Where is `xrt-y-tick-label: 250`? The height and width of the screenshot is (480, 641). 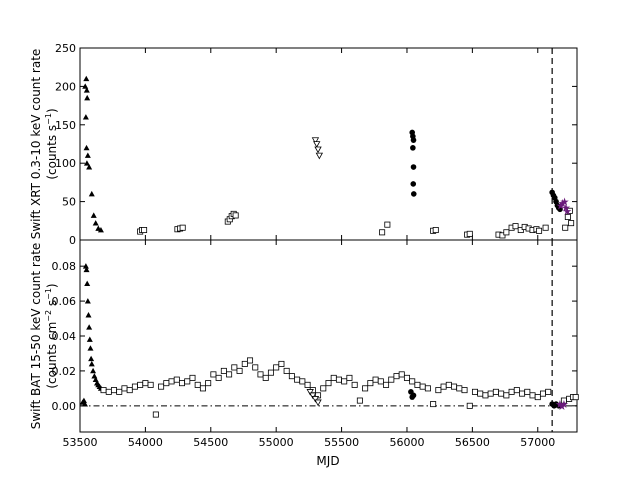
xrt-y-tick-label: 250 is located at coordinates (65, 48).